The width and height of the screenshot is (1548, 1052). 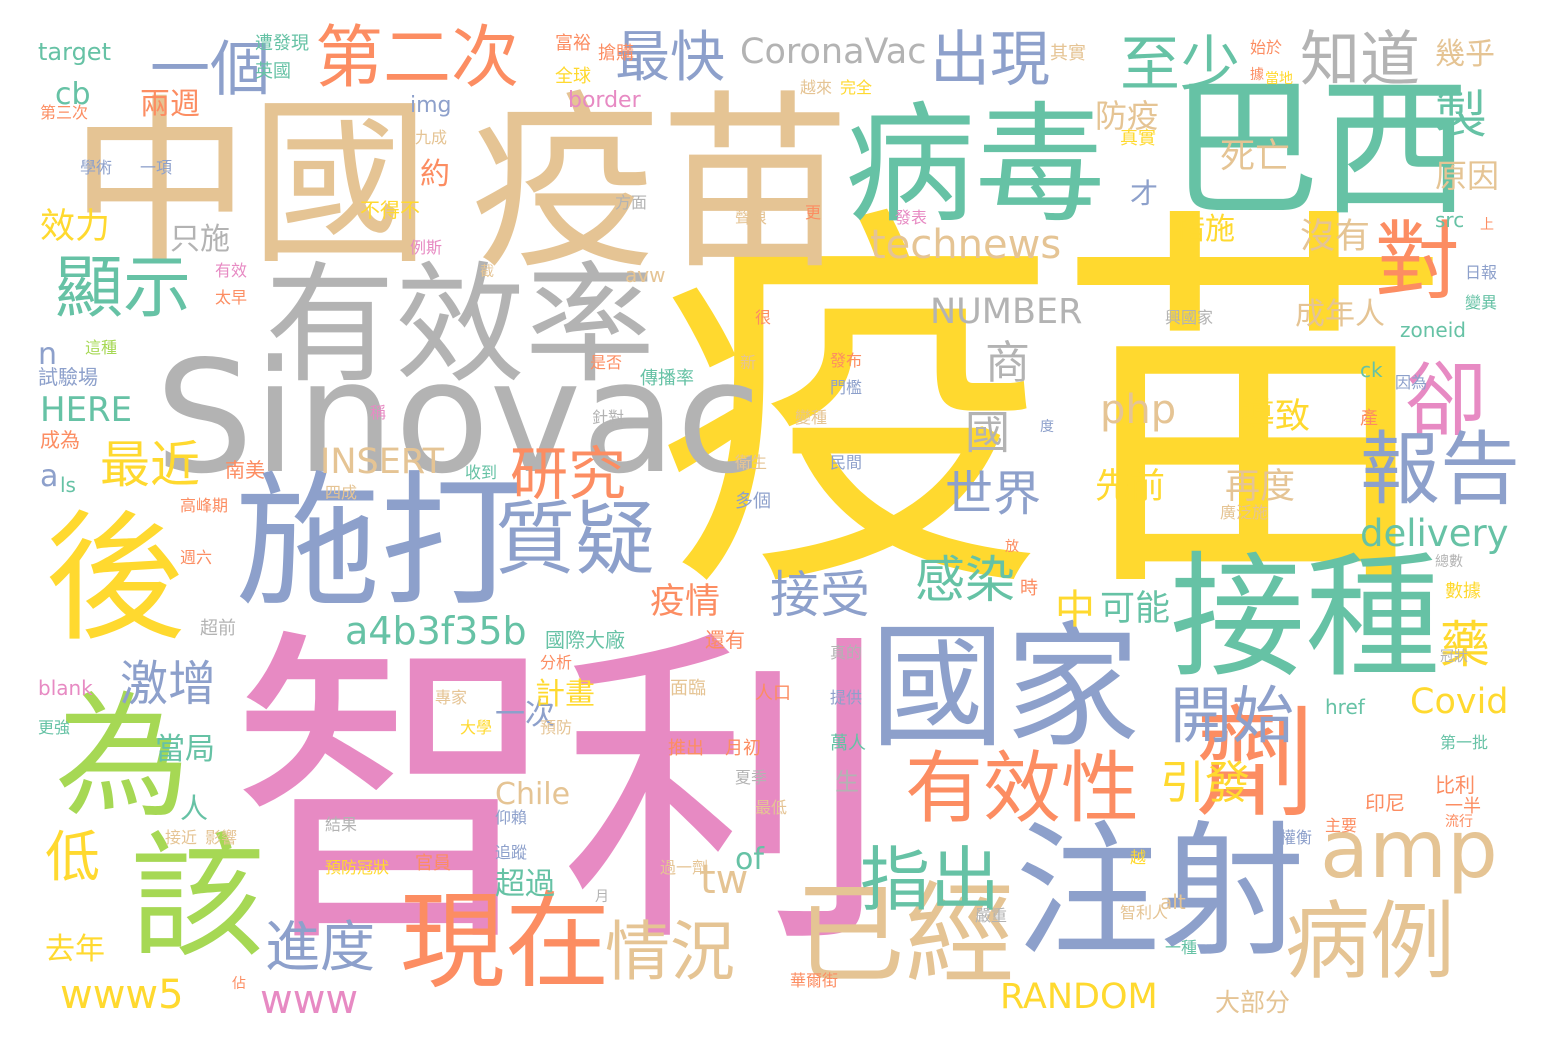 I want to click on word: HERE, so click(x=86, y=410).